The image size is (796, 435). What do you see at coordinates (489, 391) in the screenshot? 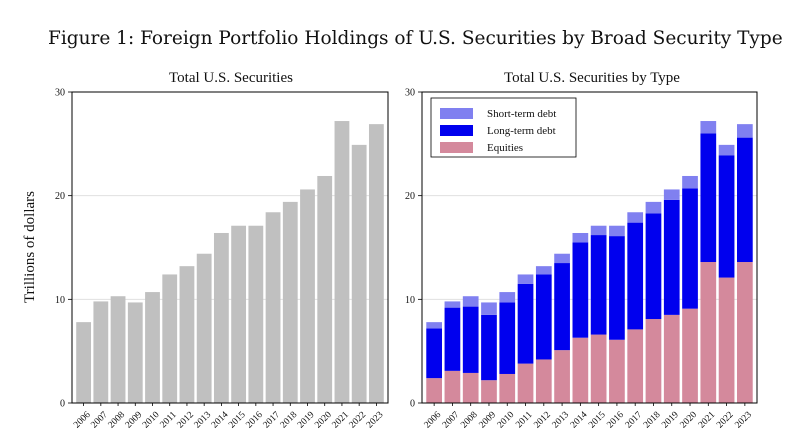
I see `bar-equities-2009` at bounding box center [489, 391].